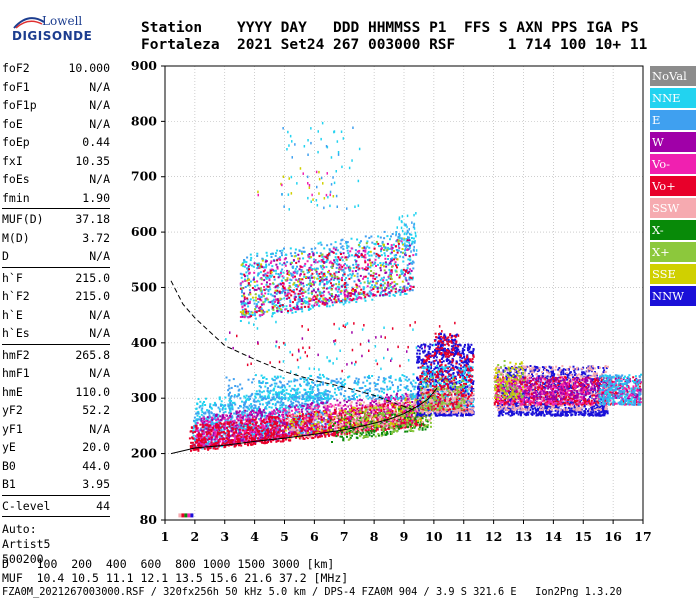  Describe the element at coordinates (9, 465) in the screenshot. I see `param-name: B0` at that location.